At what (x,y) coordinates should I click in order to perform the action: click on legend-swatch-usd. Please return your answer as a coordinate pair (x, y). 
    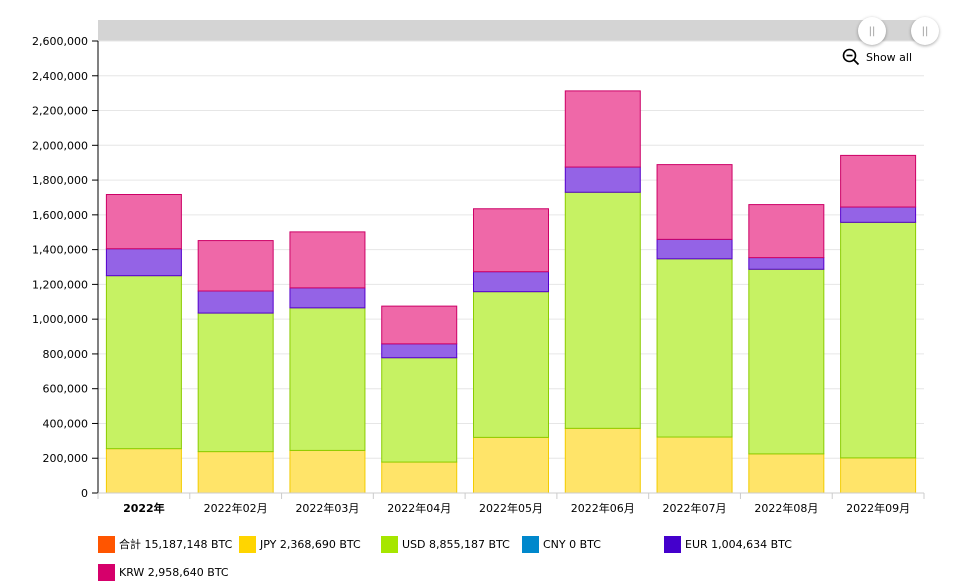
    Looking at the image, I should click on (389, 544).